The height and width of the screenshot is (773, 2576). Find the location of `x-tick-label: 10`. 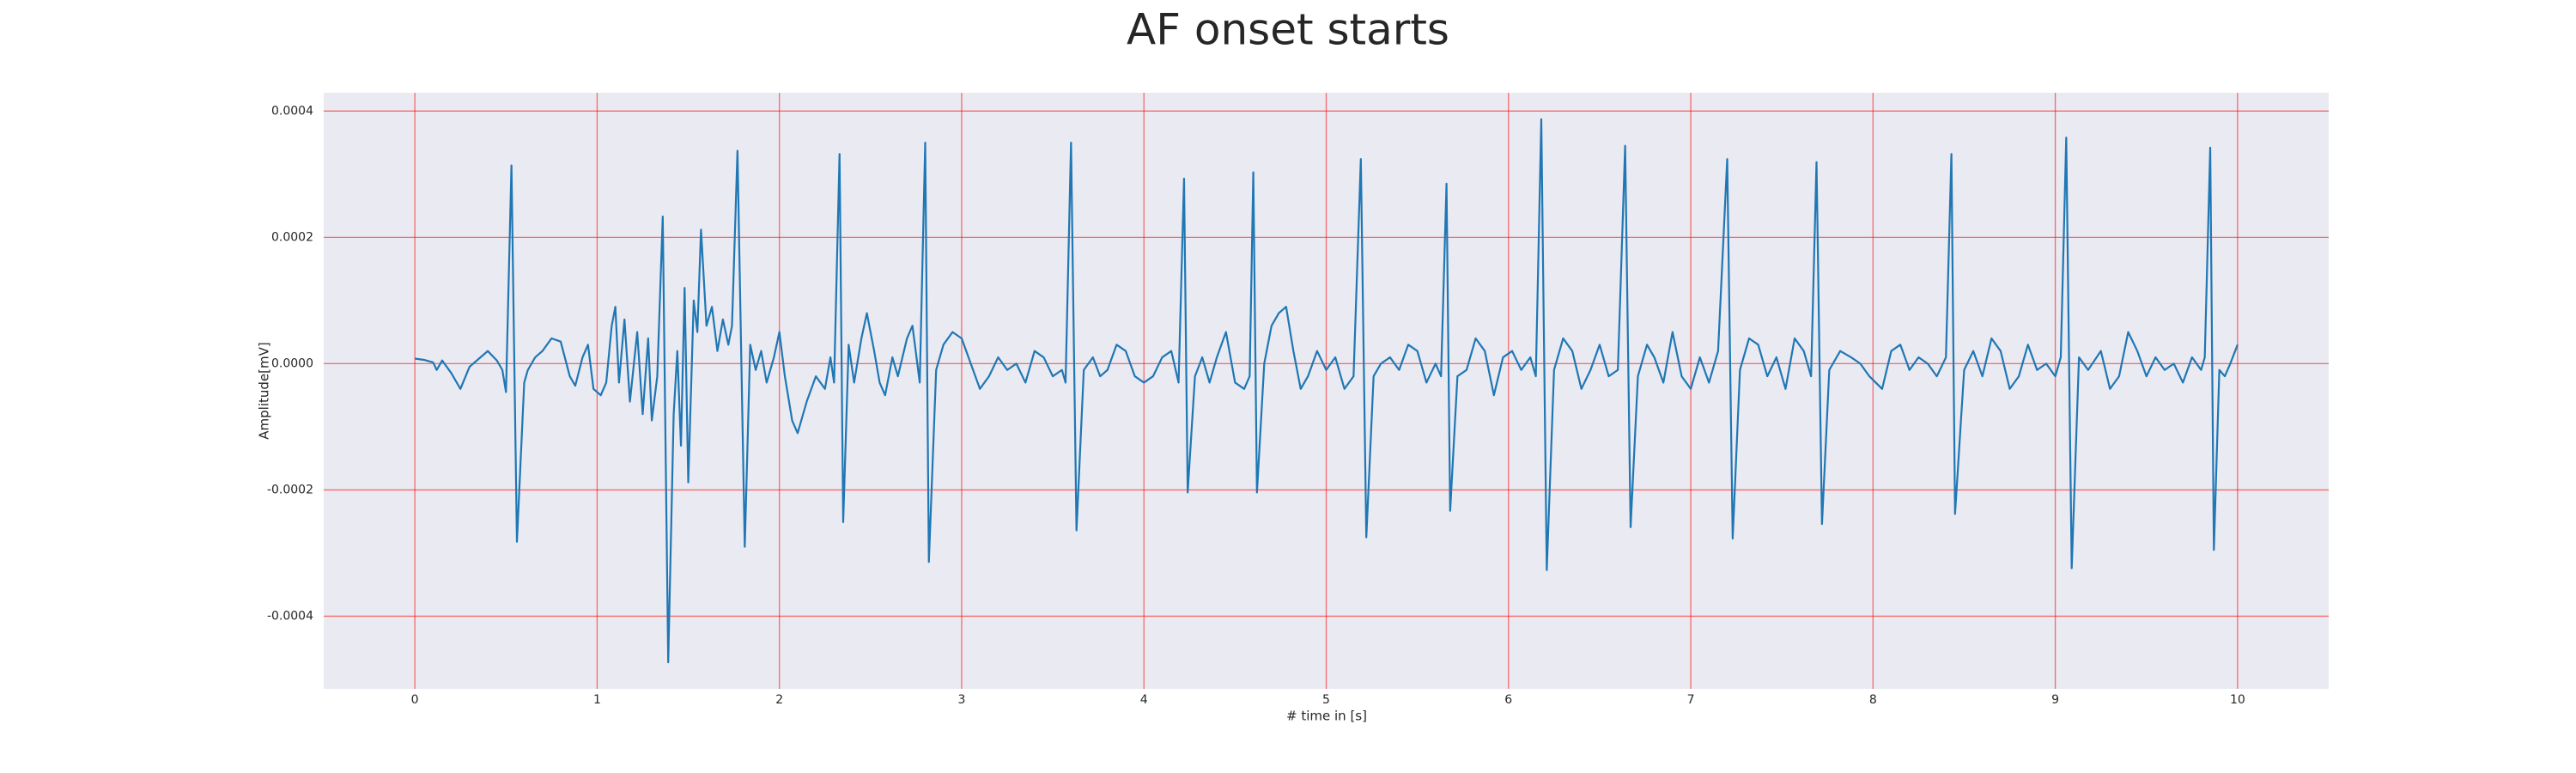

x-tick-label: 10 is located at coordinates (2237, 700).